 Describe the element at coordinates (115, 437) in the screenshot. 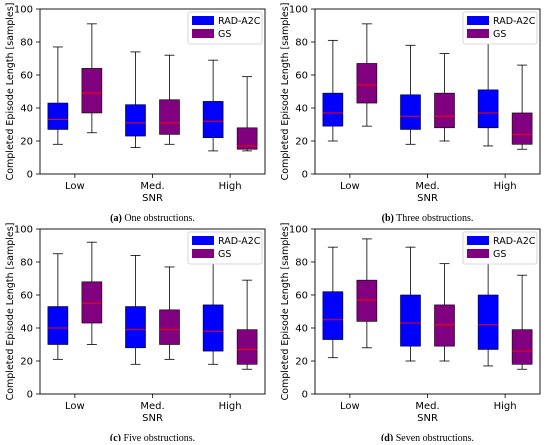

I see `caption-tag: (c)` at that location.